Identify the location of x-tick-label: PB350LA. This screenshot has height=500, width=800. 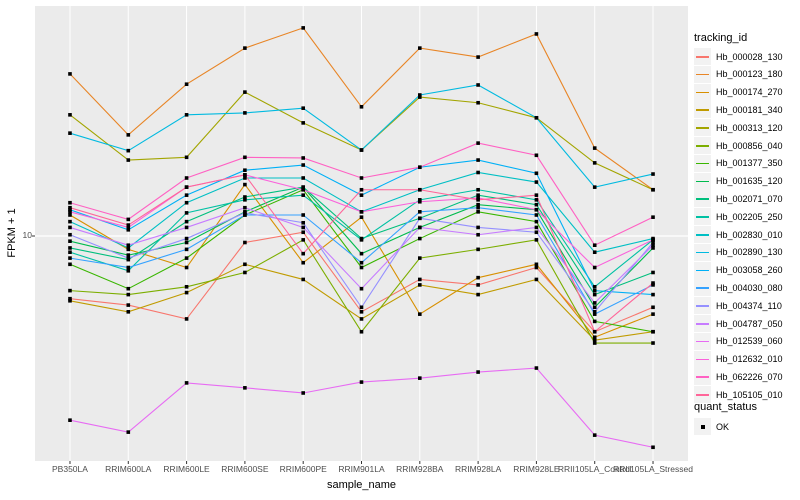
(70, 469).